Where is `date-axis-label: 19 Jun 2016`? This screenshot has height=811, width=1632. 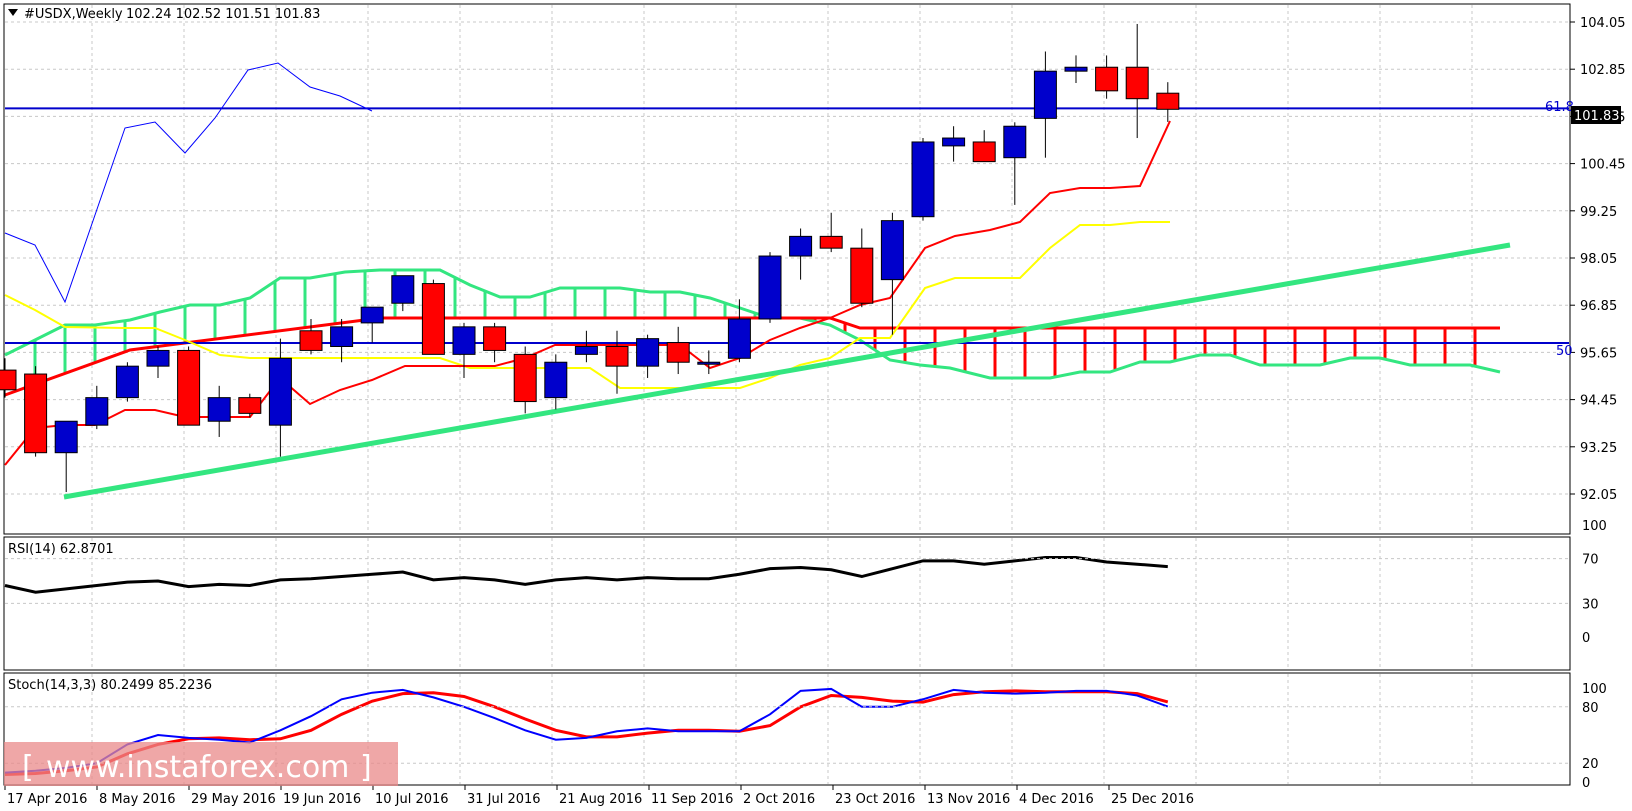
date-axis-label: 19 Jun 2016 is located at coordinates (322, 799).